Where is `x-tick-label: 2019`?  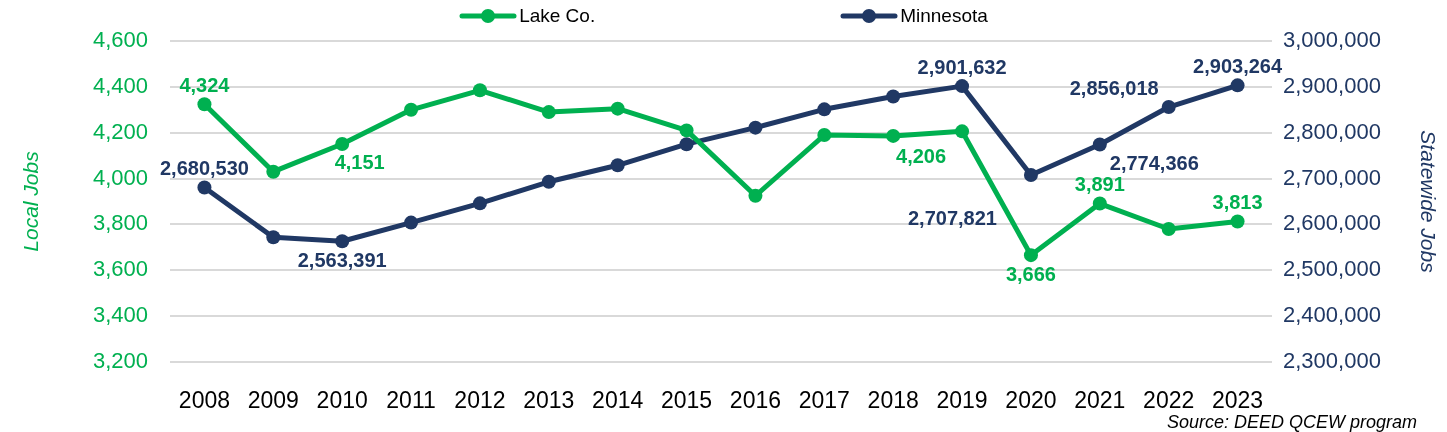 x-tick-label: 2019 is located at coordinates (962, 400).